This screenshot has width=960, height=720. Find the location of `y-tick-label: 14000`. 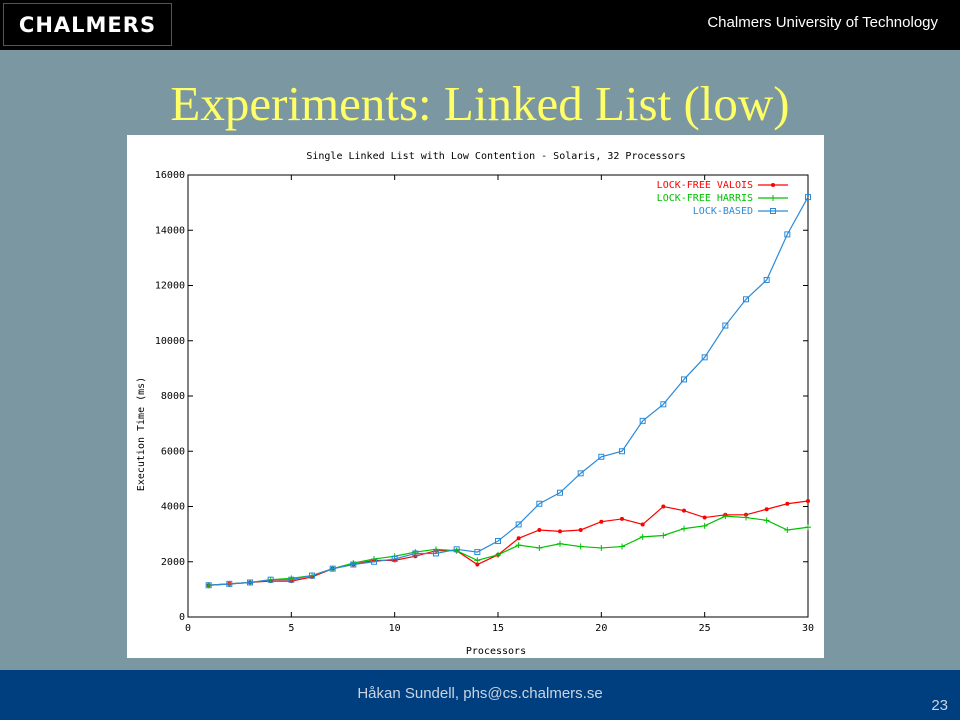

y-tick-label: 14000 is located at coordinates (170, 230).